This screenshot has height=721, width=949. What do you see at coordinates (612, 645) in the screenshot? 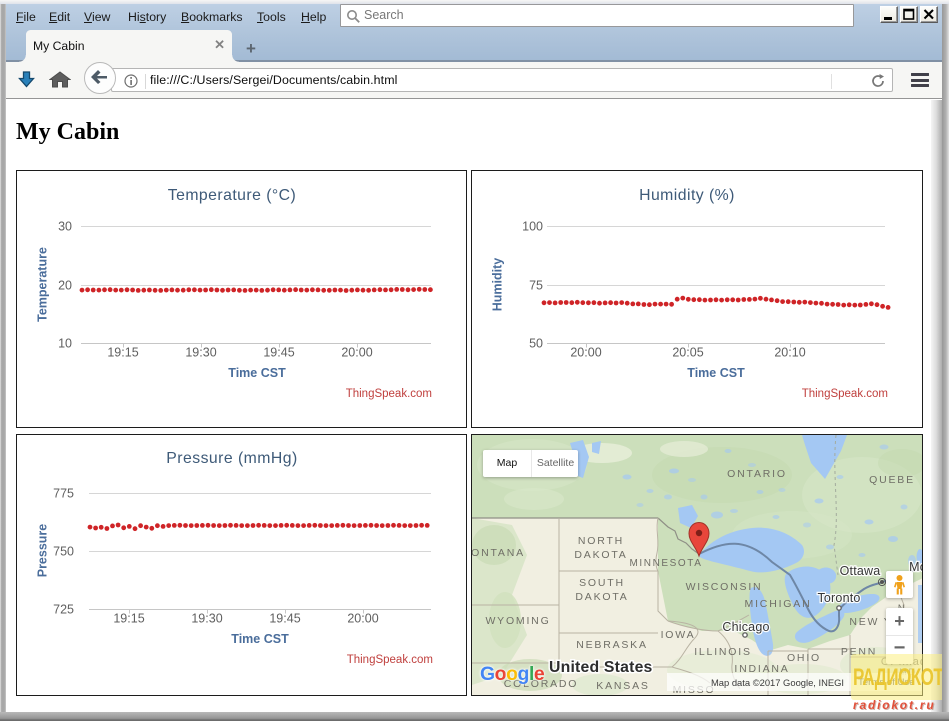
I see `svg-text: NEBRASKA` at bounding box center [612, 645].